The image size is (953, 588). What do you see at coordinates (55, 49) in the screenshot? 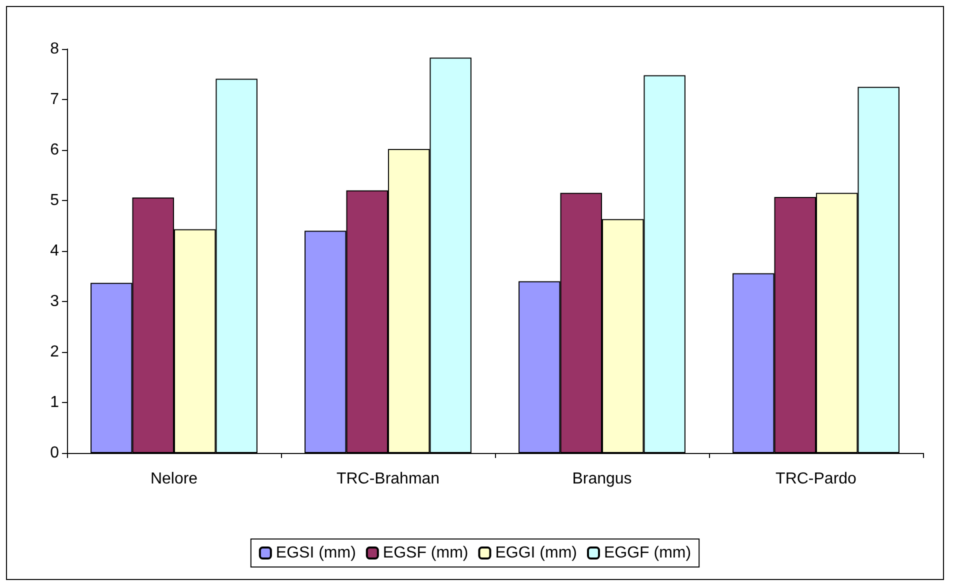
I see `y-tick-label: 8` at bounding box center [55, 49].